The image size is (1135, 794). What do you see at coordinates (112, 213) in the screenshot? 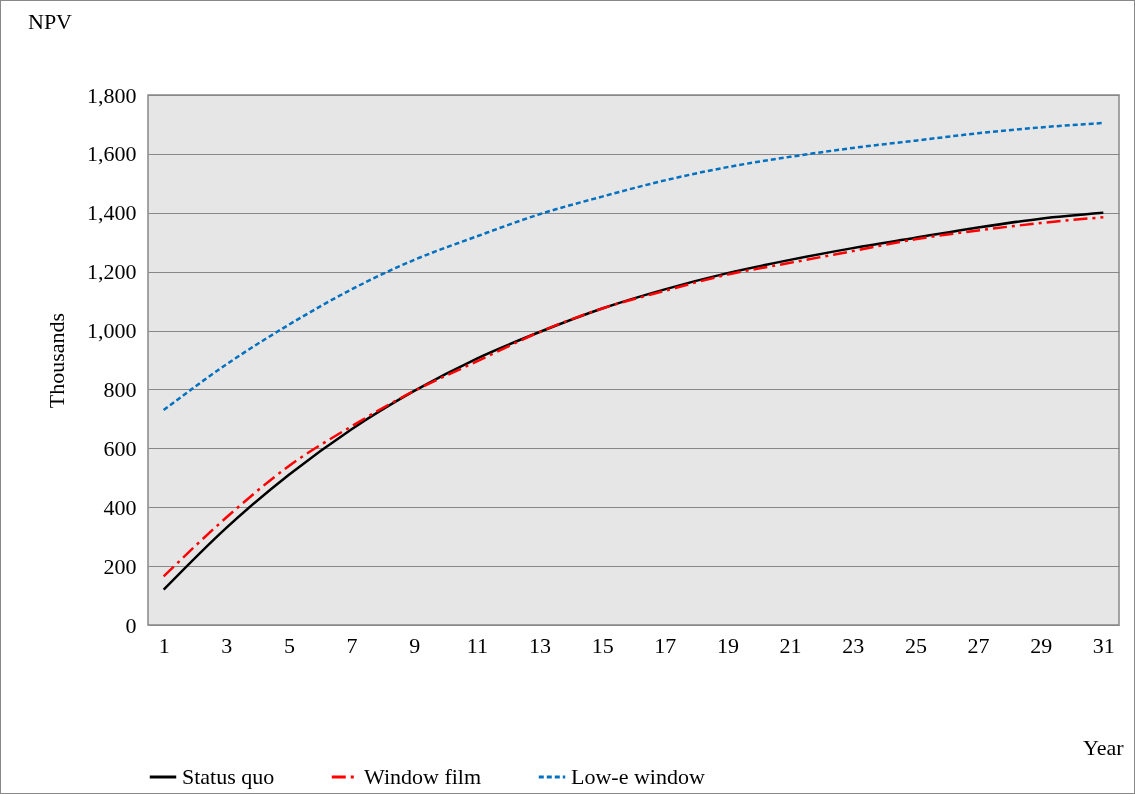
I see `y-tick-label: 1,400` at bounding box center [112, 213].